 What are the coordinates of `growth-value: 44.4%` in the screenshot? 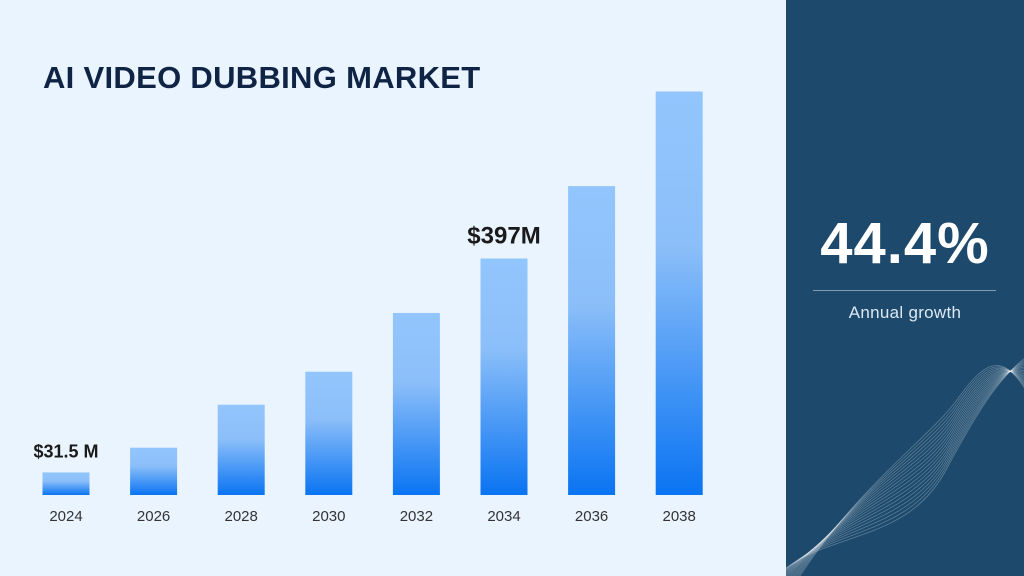 It's located at (905, 243).